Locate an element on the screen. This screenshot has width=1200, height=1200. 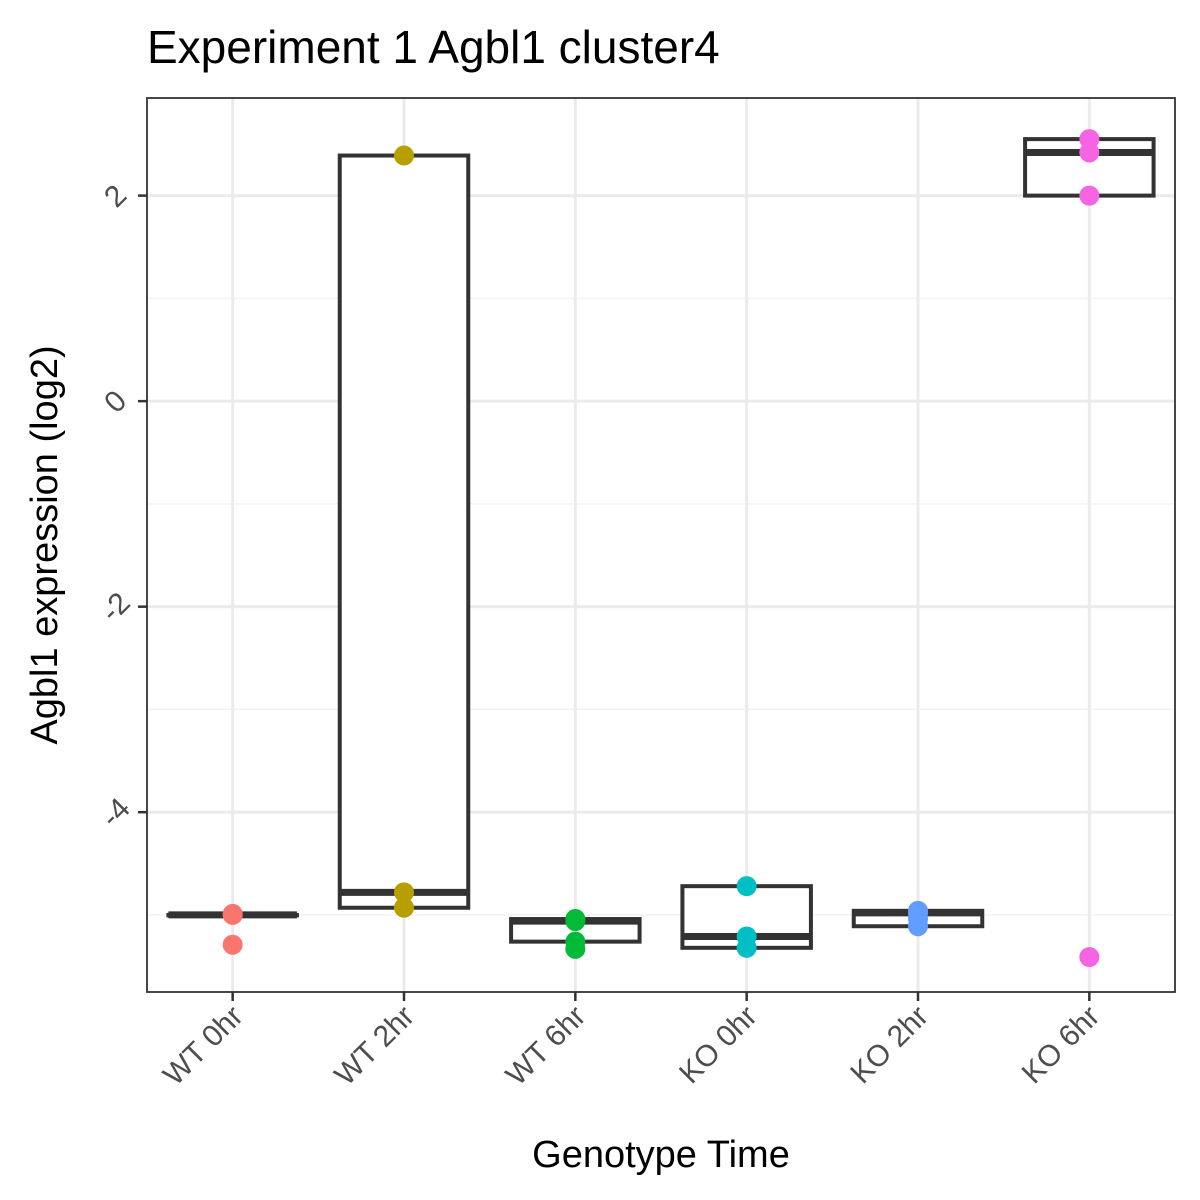
x-tick-label: KO 0hr is located at coordinates (718, 1045).